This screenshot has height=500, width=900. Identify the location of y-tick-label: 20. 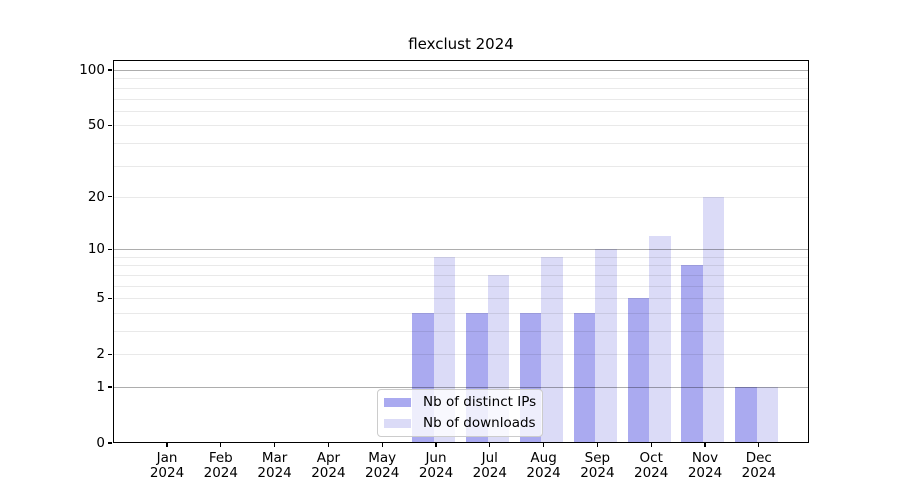
(96, 196).